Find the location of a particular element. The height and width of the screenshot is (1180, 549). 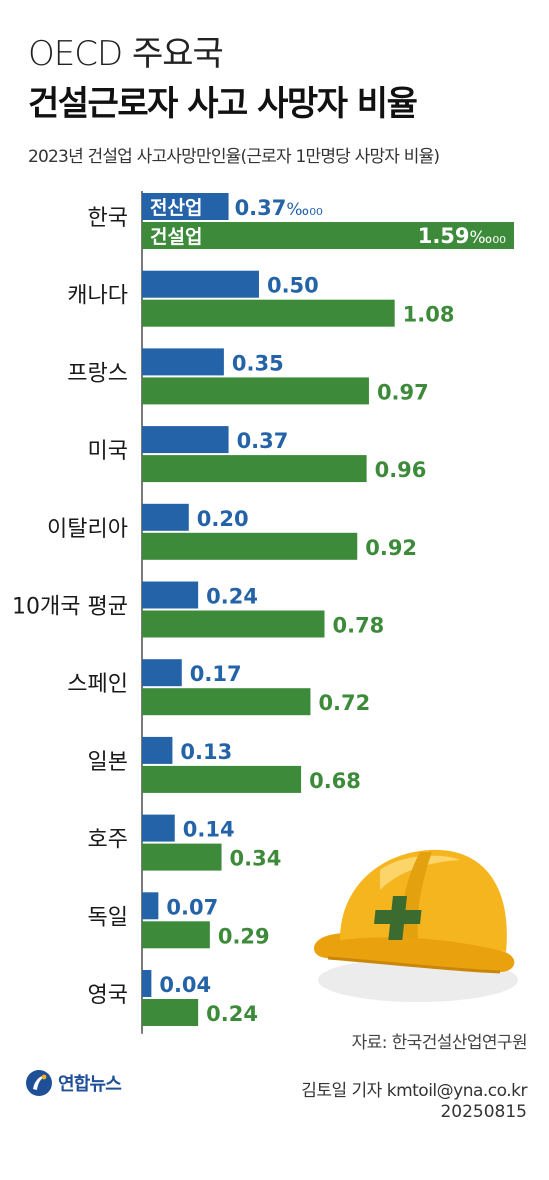

category-label: 한국 is located at coordinates (108, 218).